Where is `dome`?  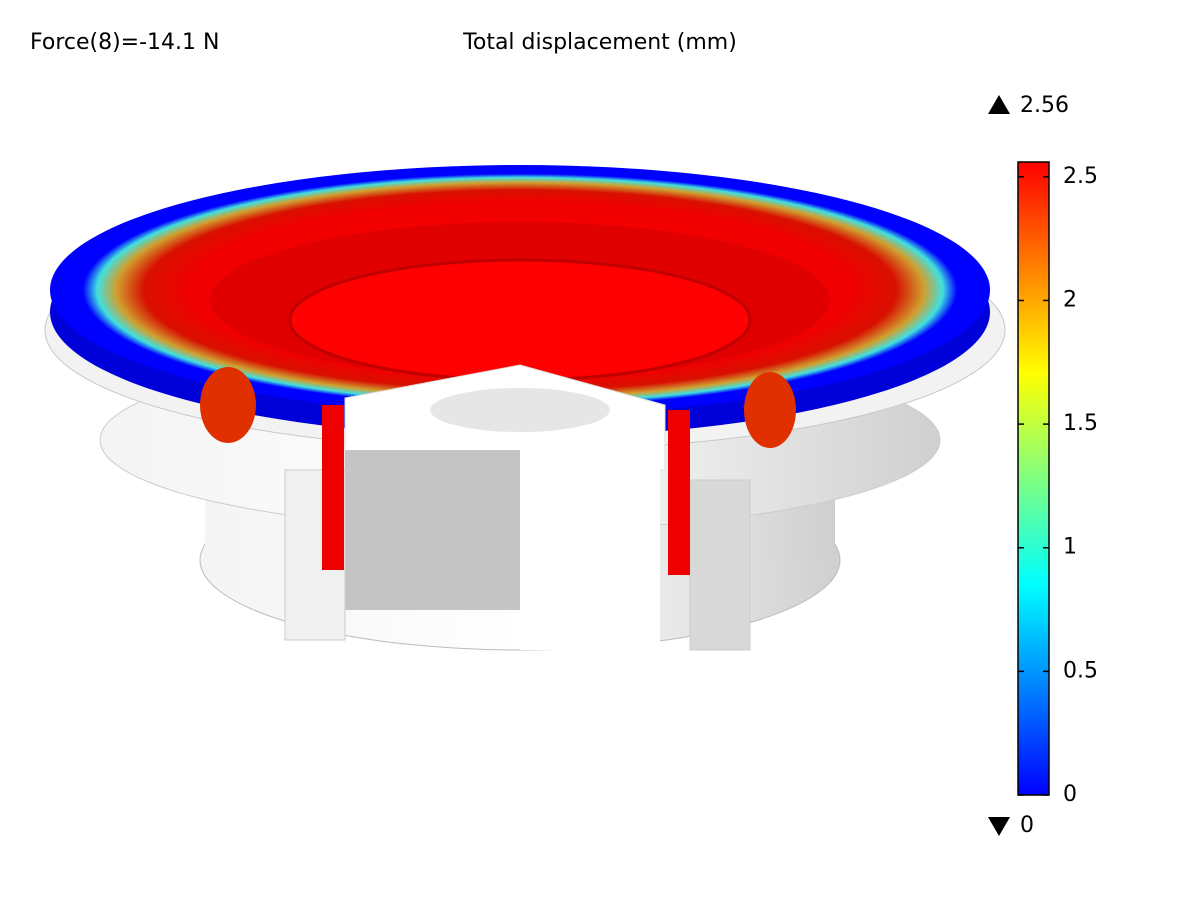 dome is located at coordinates (520, 320).